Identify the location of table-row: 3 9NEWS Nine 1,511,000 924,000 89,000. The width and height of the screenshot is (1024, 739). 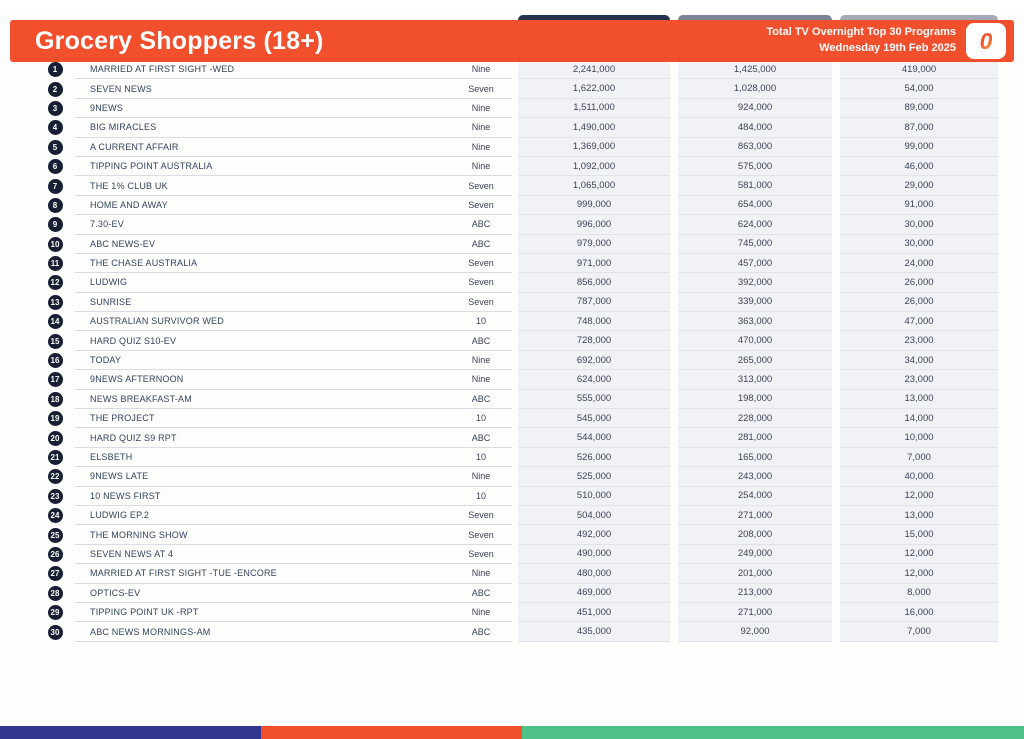
(529, 108).